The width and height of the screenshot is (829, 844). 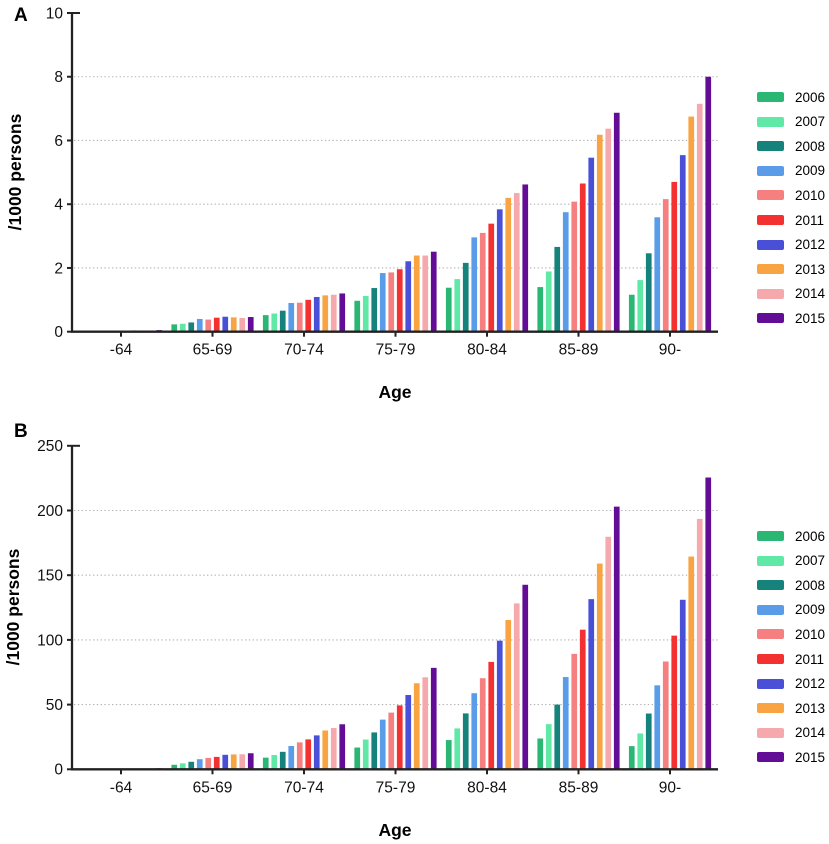 What do you see at coordinates (810, 536) in the screenshot?
I see `legend-label: 2006` at bounding box center [810, 536].